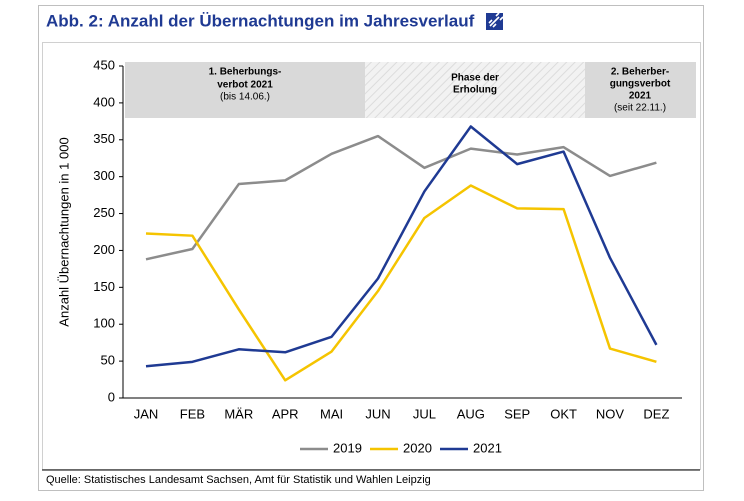  I want to click on x-tick-label: AUG, so click(471, 413).